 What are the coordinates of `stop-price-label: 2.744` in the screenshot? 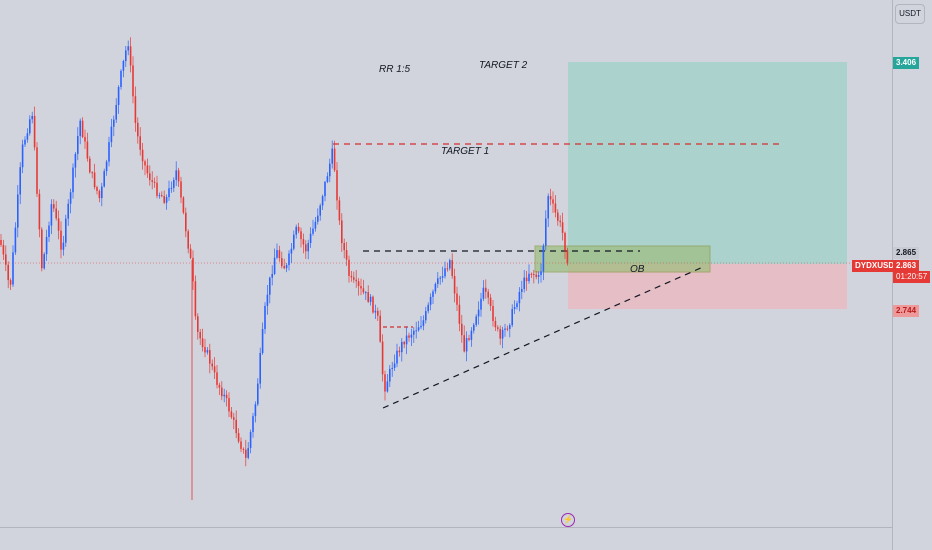 It's located at (906, 311).